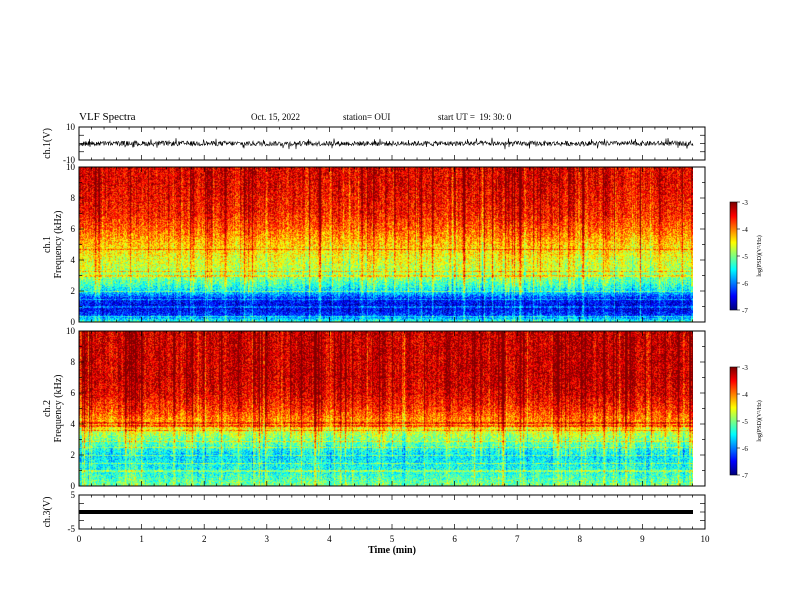 The width and height of the screenshot is (792, 612). Describe the element at coordinates (580, 539) in the screenshot. I see `x-tick-label: 8` at that location.